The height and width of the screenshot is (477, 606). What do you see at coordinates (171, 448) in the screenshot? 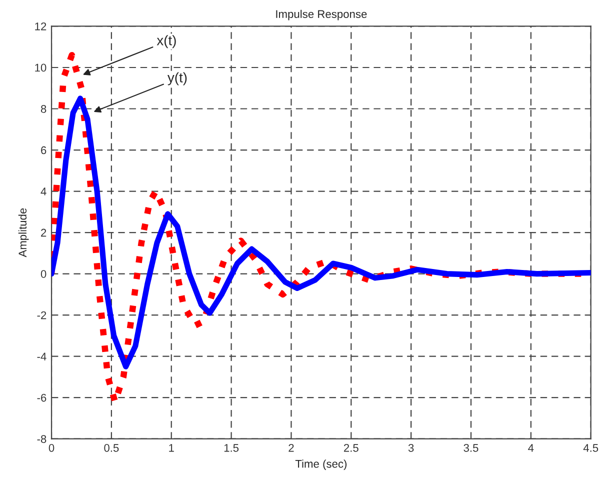
I see `x-tick-label: 1` at bounding box center [171, 448].